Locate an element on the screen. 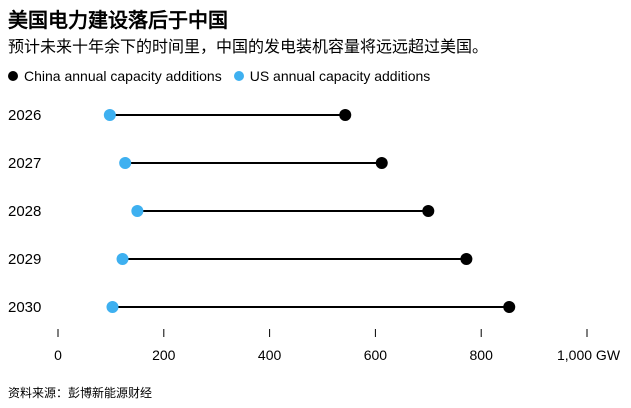 Image resolution: width=631 pixels, height=408 pixels. x-tick-label-200: 200 is located at coordinates (164, 355).